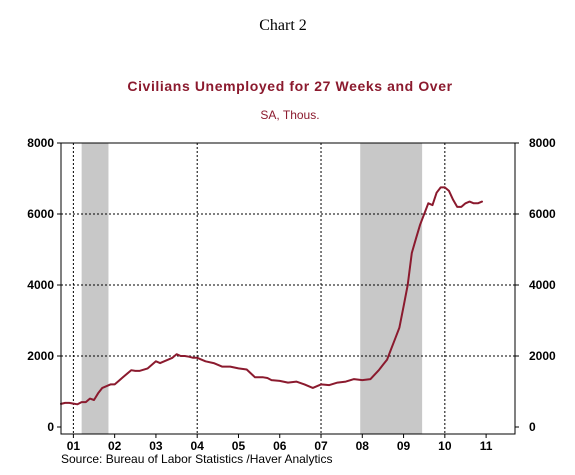  Describe the element at coordinates (363, 446) in the screenshot. I see `x-tick-label: 08` at that location.